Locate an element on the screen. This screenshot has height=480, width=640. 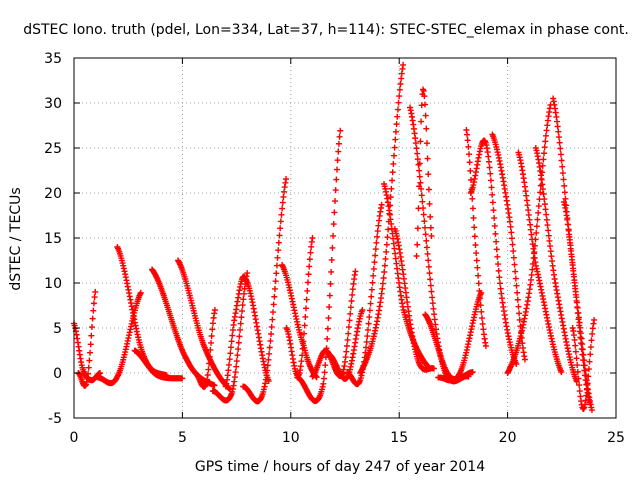
x-tick-label: 0 is located at coordinates (74, 438).